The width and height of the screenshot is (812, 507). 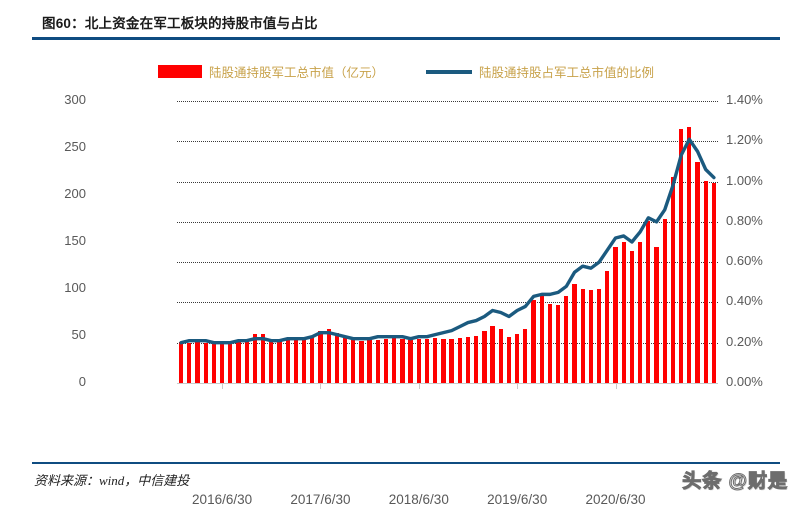 I want to click on left-axis-tick-label: 300, so click(x=75, y=99).